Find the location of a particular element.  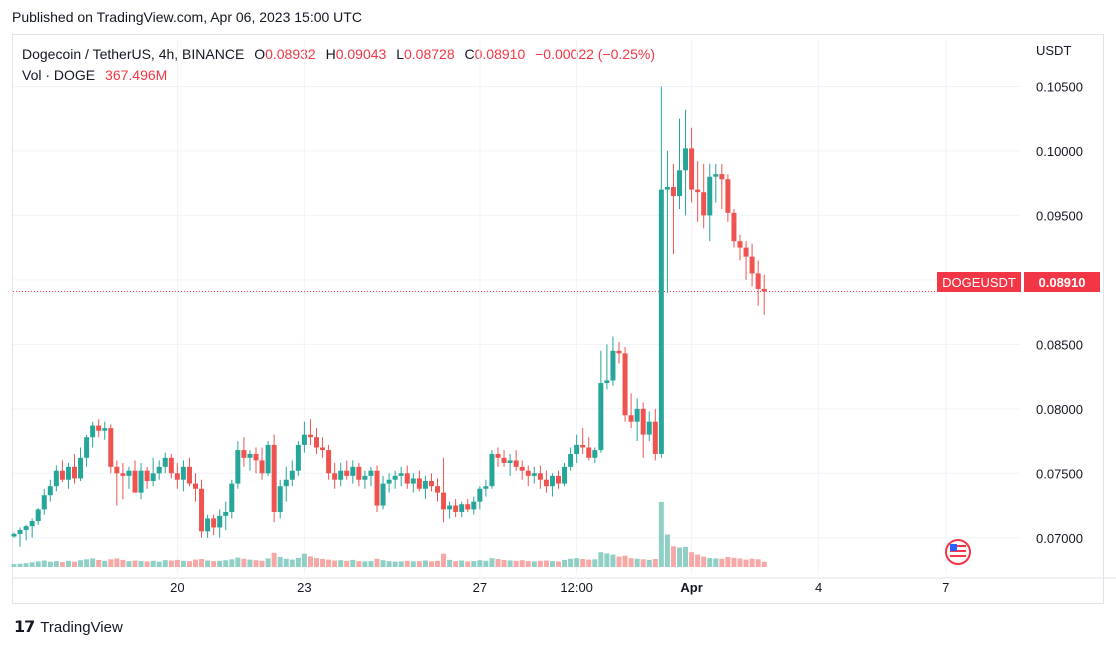

low-value: 0.08728 is located at coordinates (429, 54).